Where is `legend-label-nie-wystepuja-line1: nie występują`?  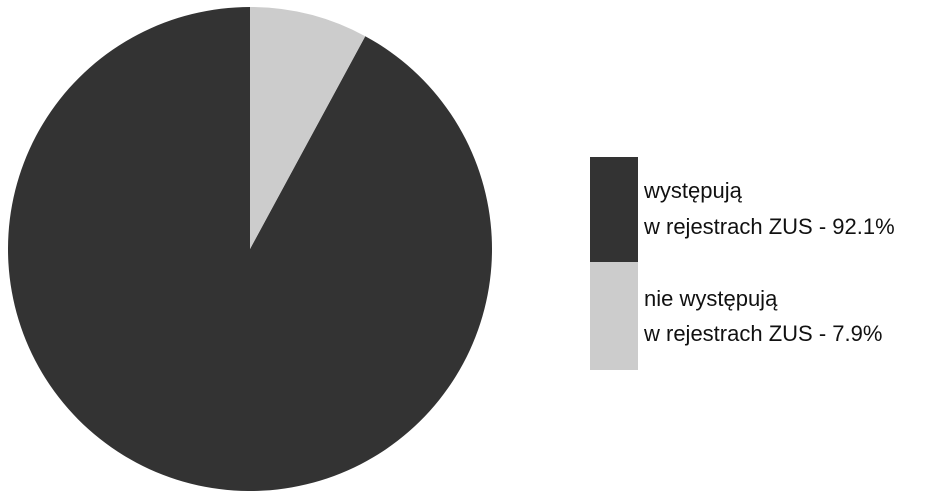
legend-label-nie-wystepuja-line1: nie występują is located at coordinates (711, 298).